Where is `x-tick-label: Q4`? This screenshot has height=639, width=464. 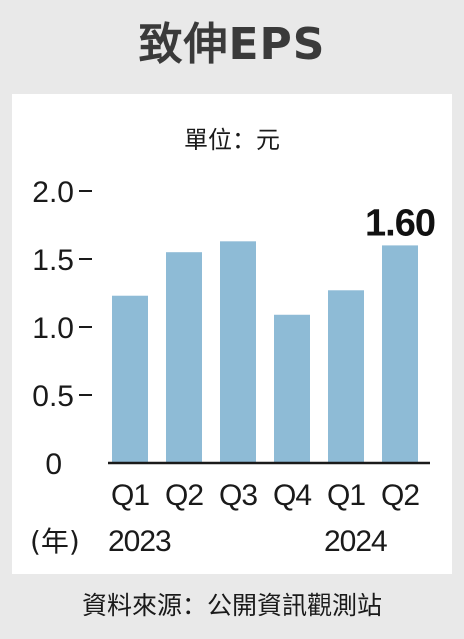 x-tick-label: Q4 is located at coordinates (292, 495).